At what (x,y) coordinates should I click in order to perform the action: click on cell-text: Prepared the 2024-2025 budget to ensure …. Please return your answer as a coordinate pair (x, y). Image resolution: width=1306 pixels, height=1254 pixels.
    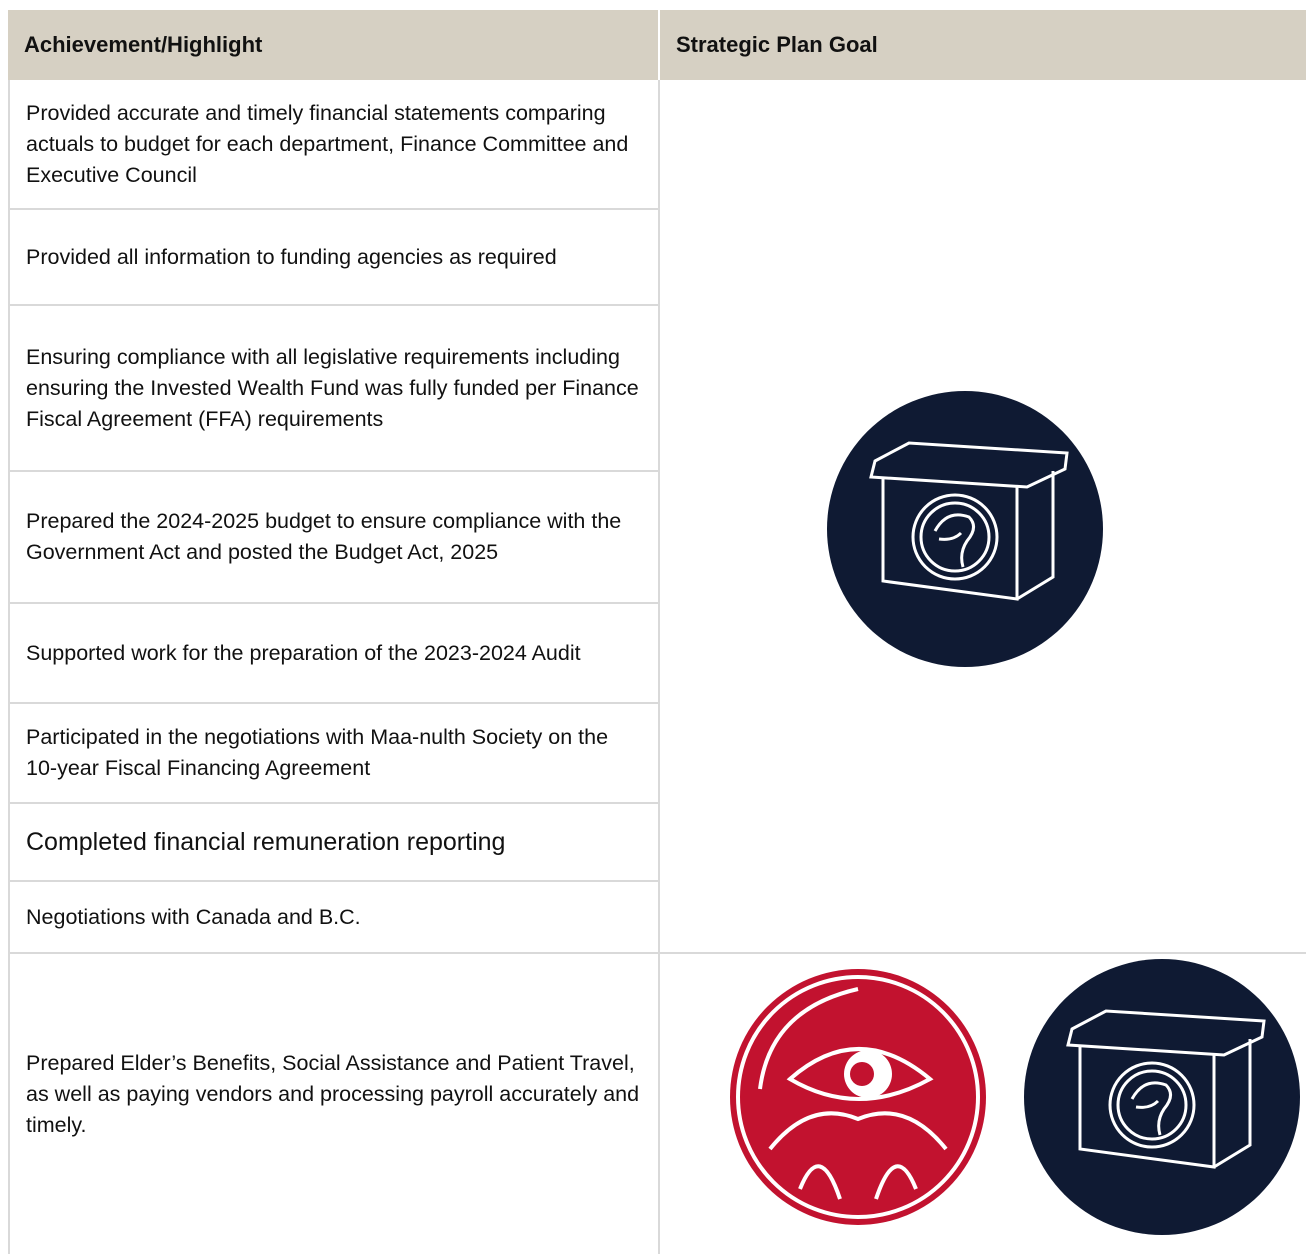
    Looking at the image, I should click on (324, 536).